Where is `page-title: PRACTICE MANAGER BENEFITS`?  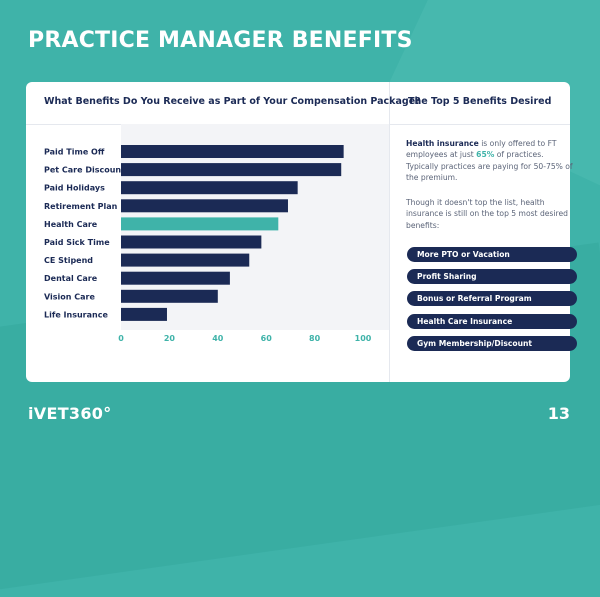
page-title: PRACTICE MANAGER BENEFITS is located at coordinates (220, 40).